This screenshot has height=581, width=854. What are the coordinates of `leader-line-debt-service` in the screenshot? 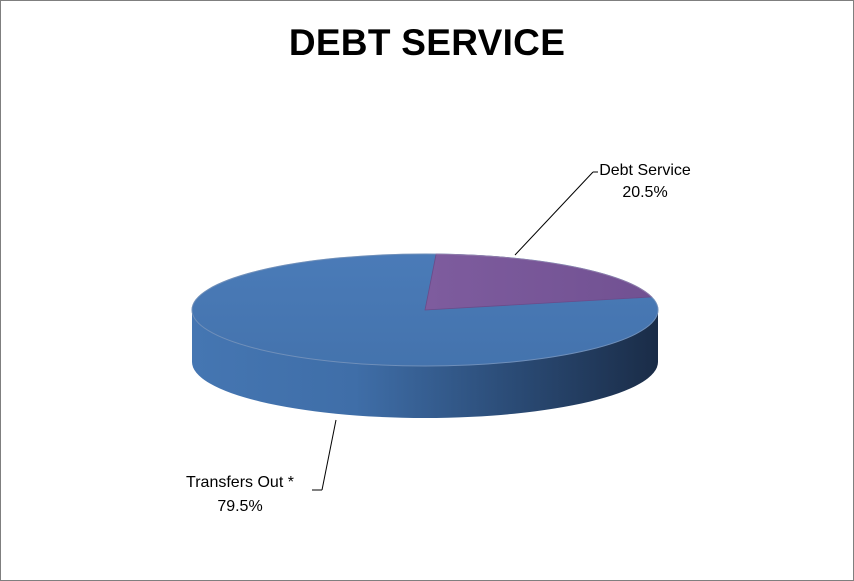 It's located at (554, 213).